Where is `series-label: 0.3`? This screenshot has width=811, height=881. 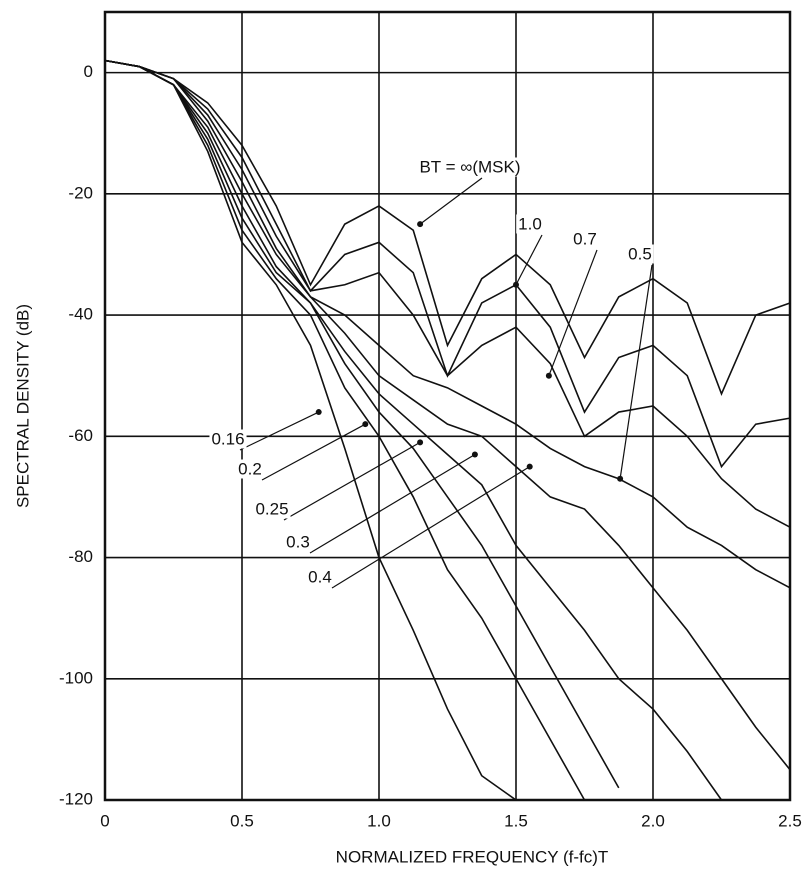
series-label: 0.3 is located at coordinates (298, 541).